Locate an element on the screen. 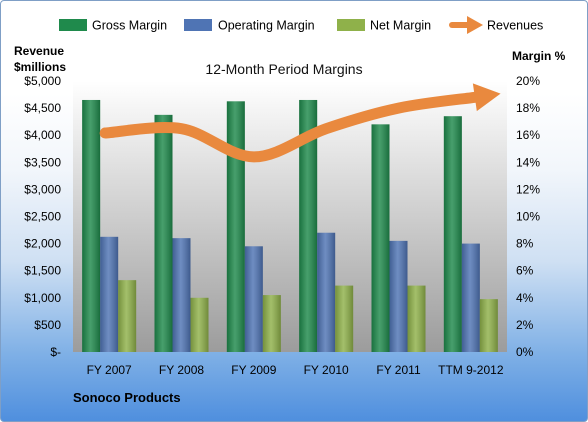 This screenshot has width=588, height=422. legend-swatch-gross-margin is located at coordinates (73, 25).